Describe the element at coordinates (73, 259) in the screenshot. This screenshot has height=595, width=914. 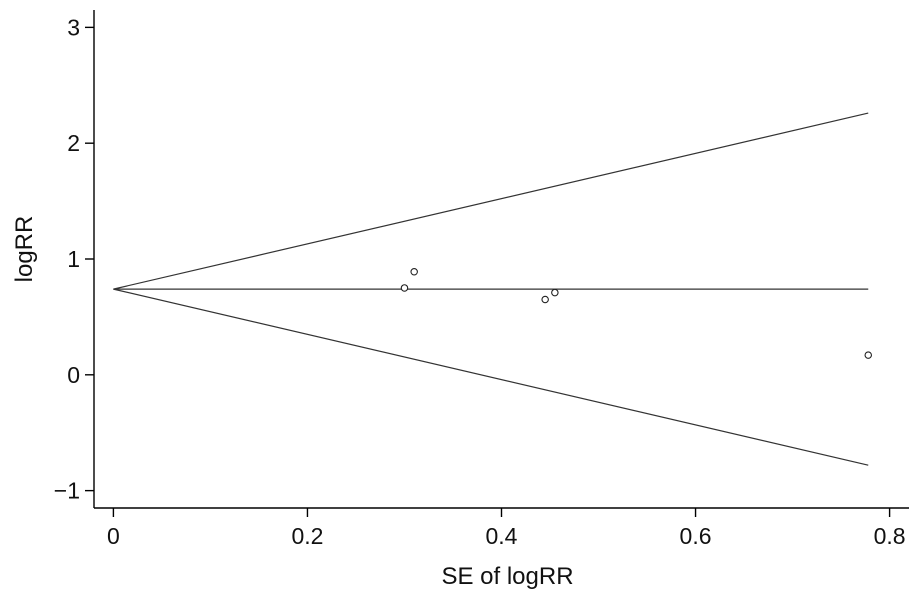
I see `y-tick-label: 1` at that location.